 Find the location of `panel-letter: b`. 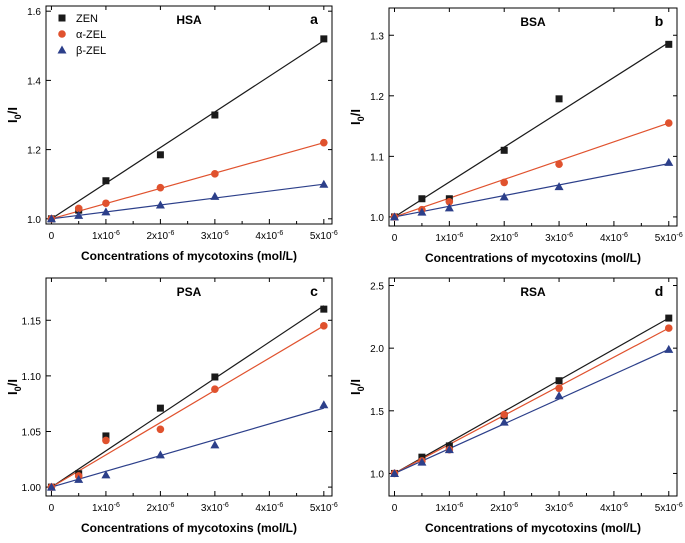

panel-letter: b is located at coordinates (659, 21).